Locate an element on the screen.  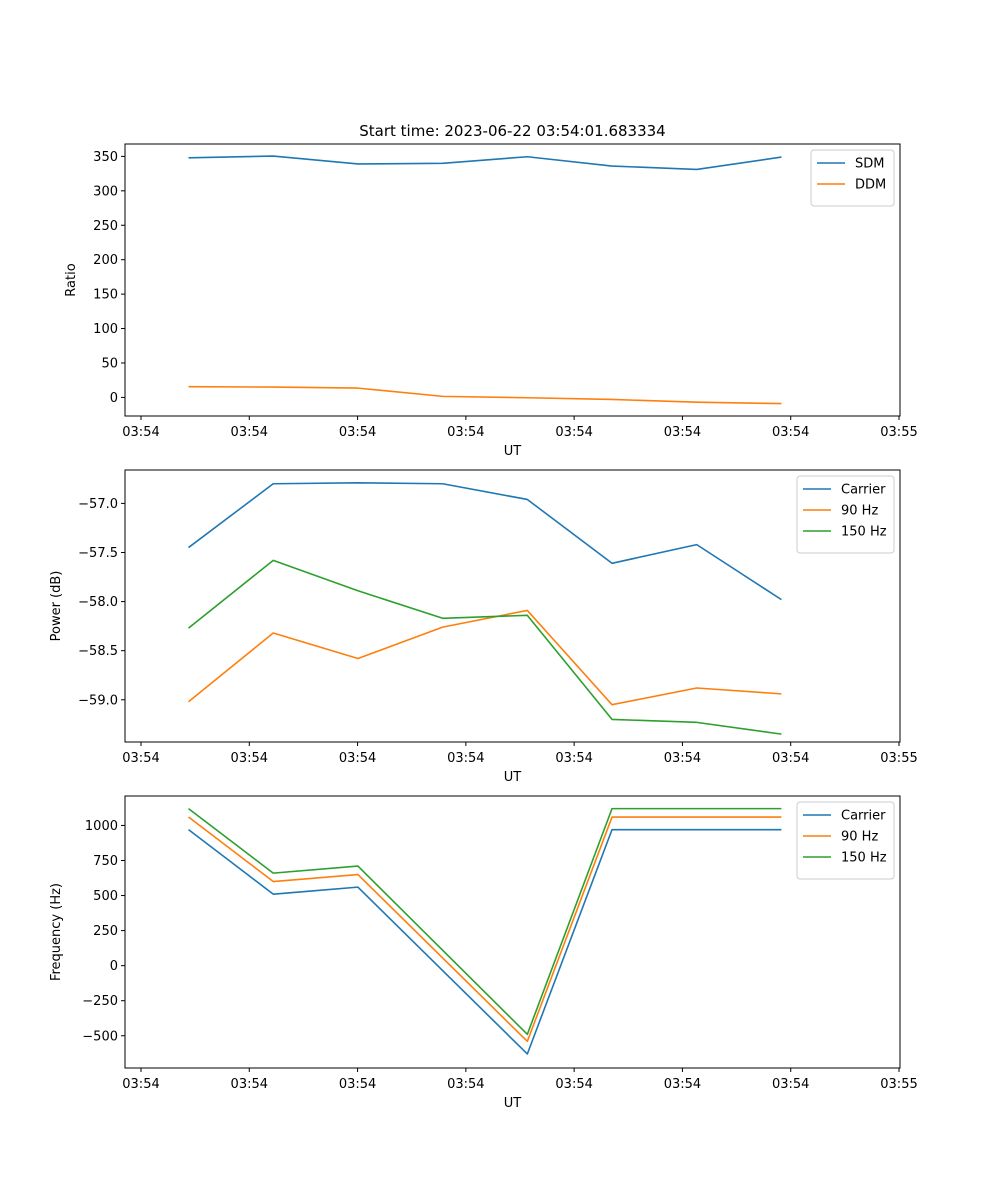
legend: SDM DDM is located at coordinates (852, 178).